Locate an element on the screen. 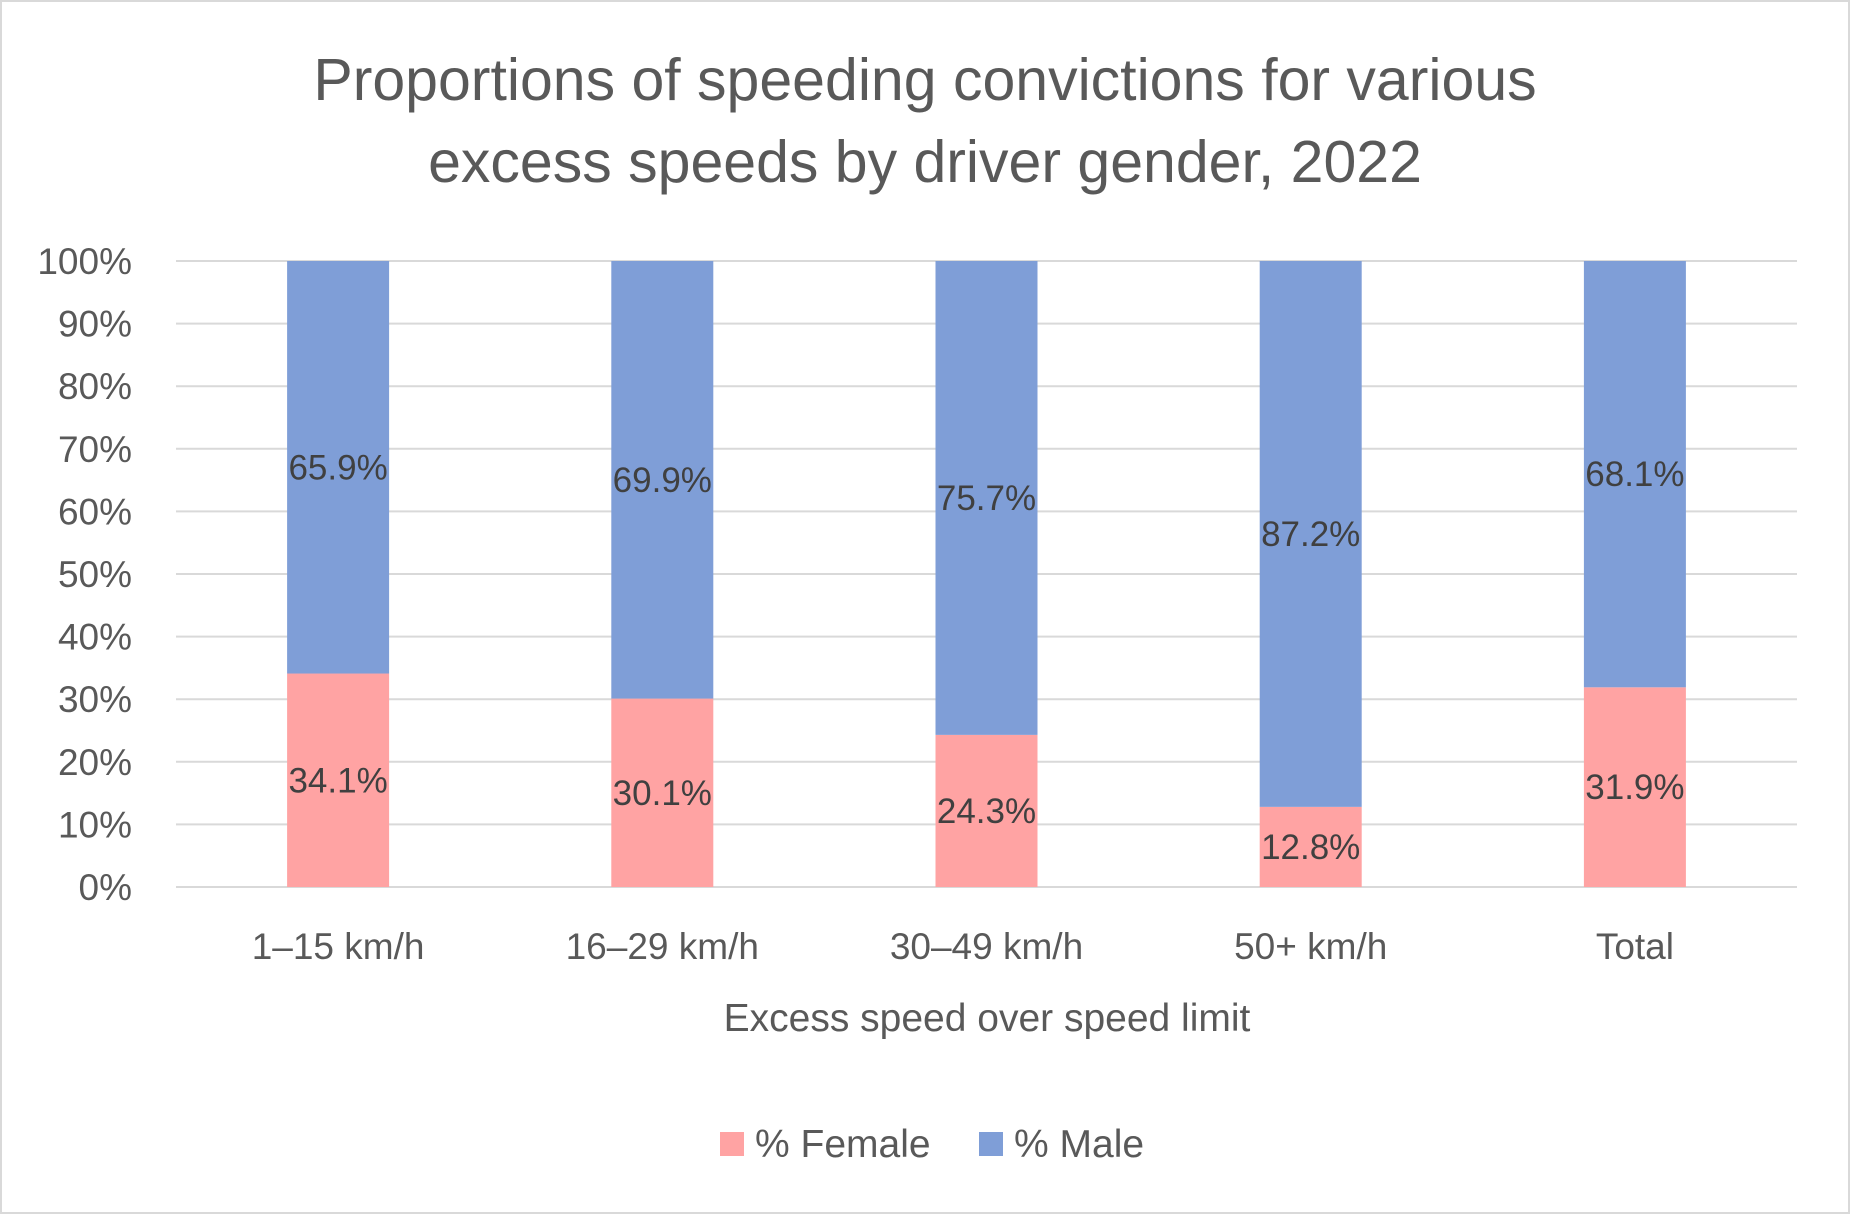 Image resolution: width=1850 pixels, height=1214 pixels. y-tick-label: 40% is located at coordinates (95, 637).